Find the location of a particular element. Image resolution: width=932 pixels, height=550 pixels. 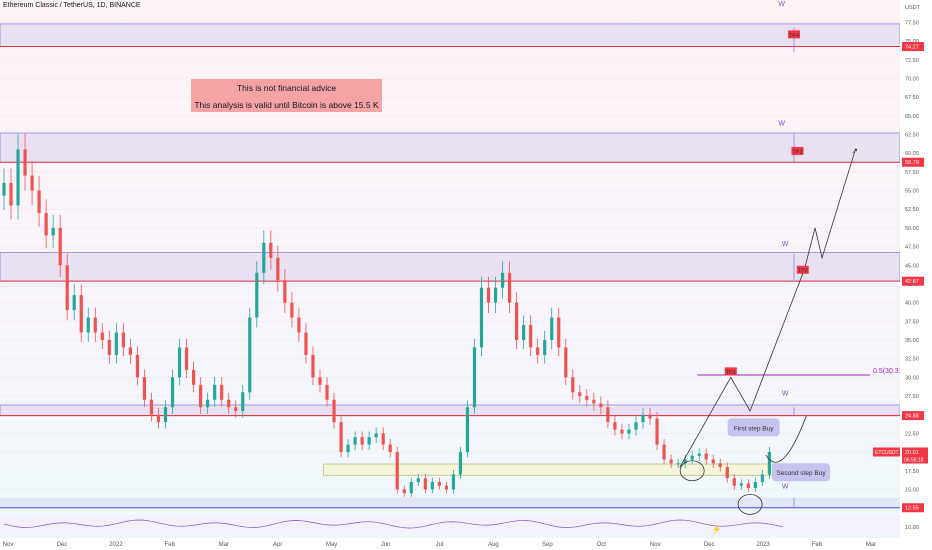

price-tick: 77.50 is located at coordinates (912, 23).